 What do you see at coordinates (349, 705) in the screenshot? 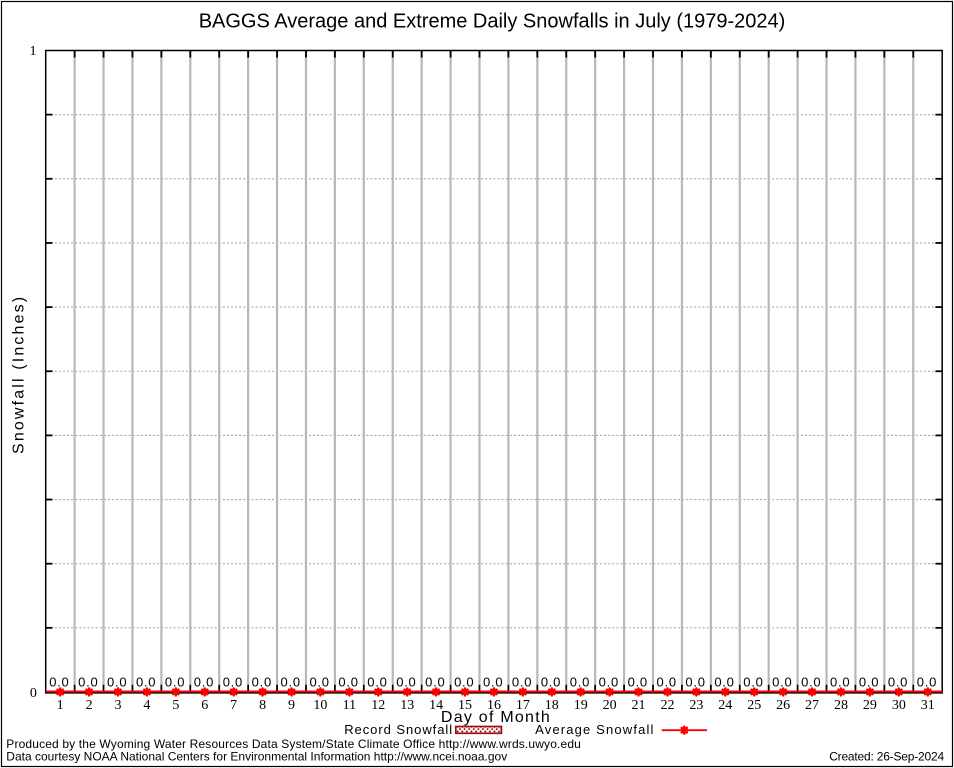
I see `svg-text: 11` at bounding box center [349, 705].